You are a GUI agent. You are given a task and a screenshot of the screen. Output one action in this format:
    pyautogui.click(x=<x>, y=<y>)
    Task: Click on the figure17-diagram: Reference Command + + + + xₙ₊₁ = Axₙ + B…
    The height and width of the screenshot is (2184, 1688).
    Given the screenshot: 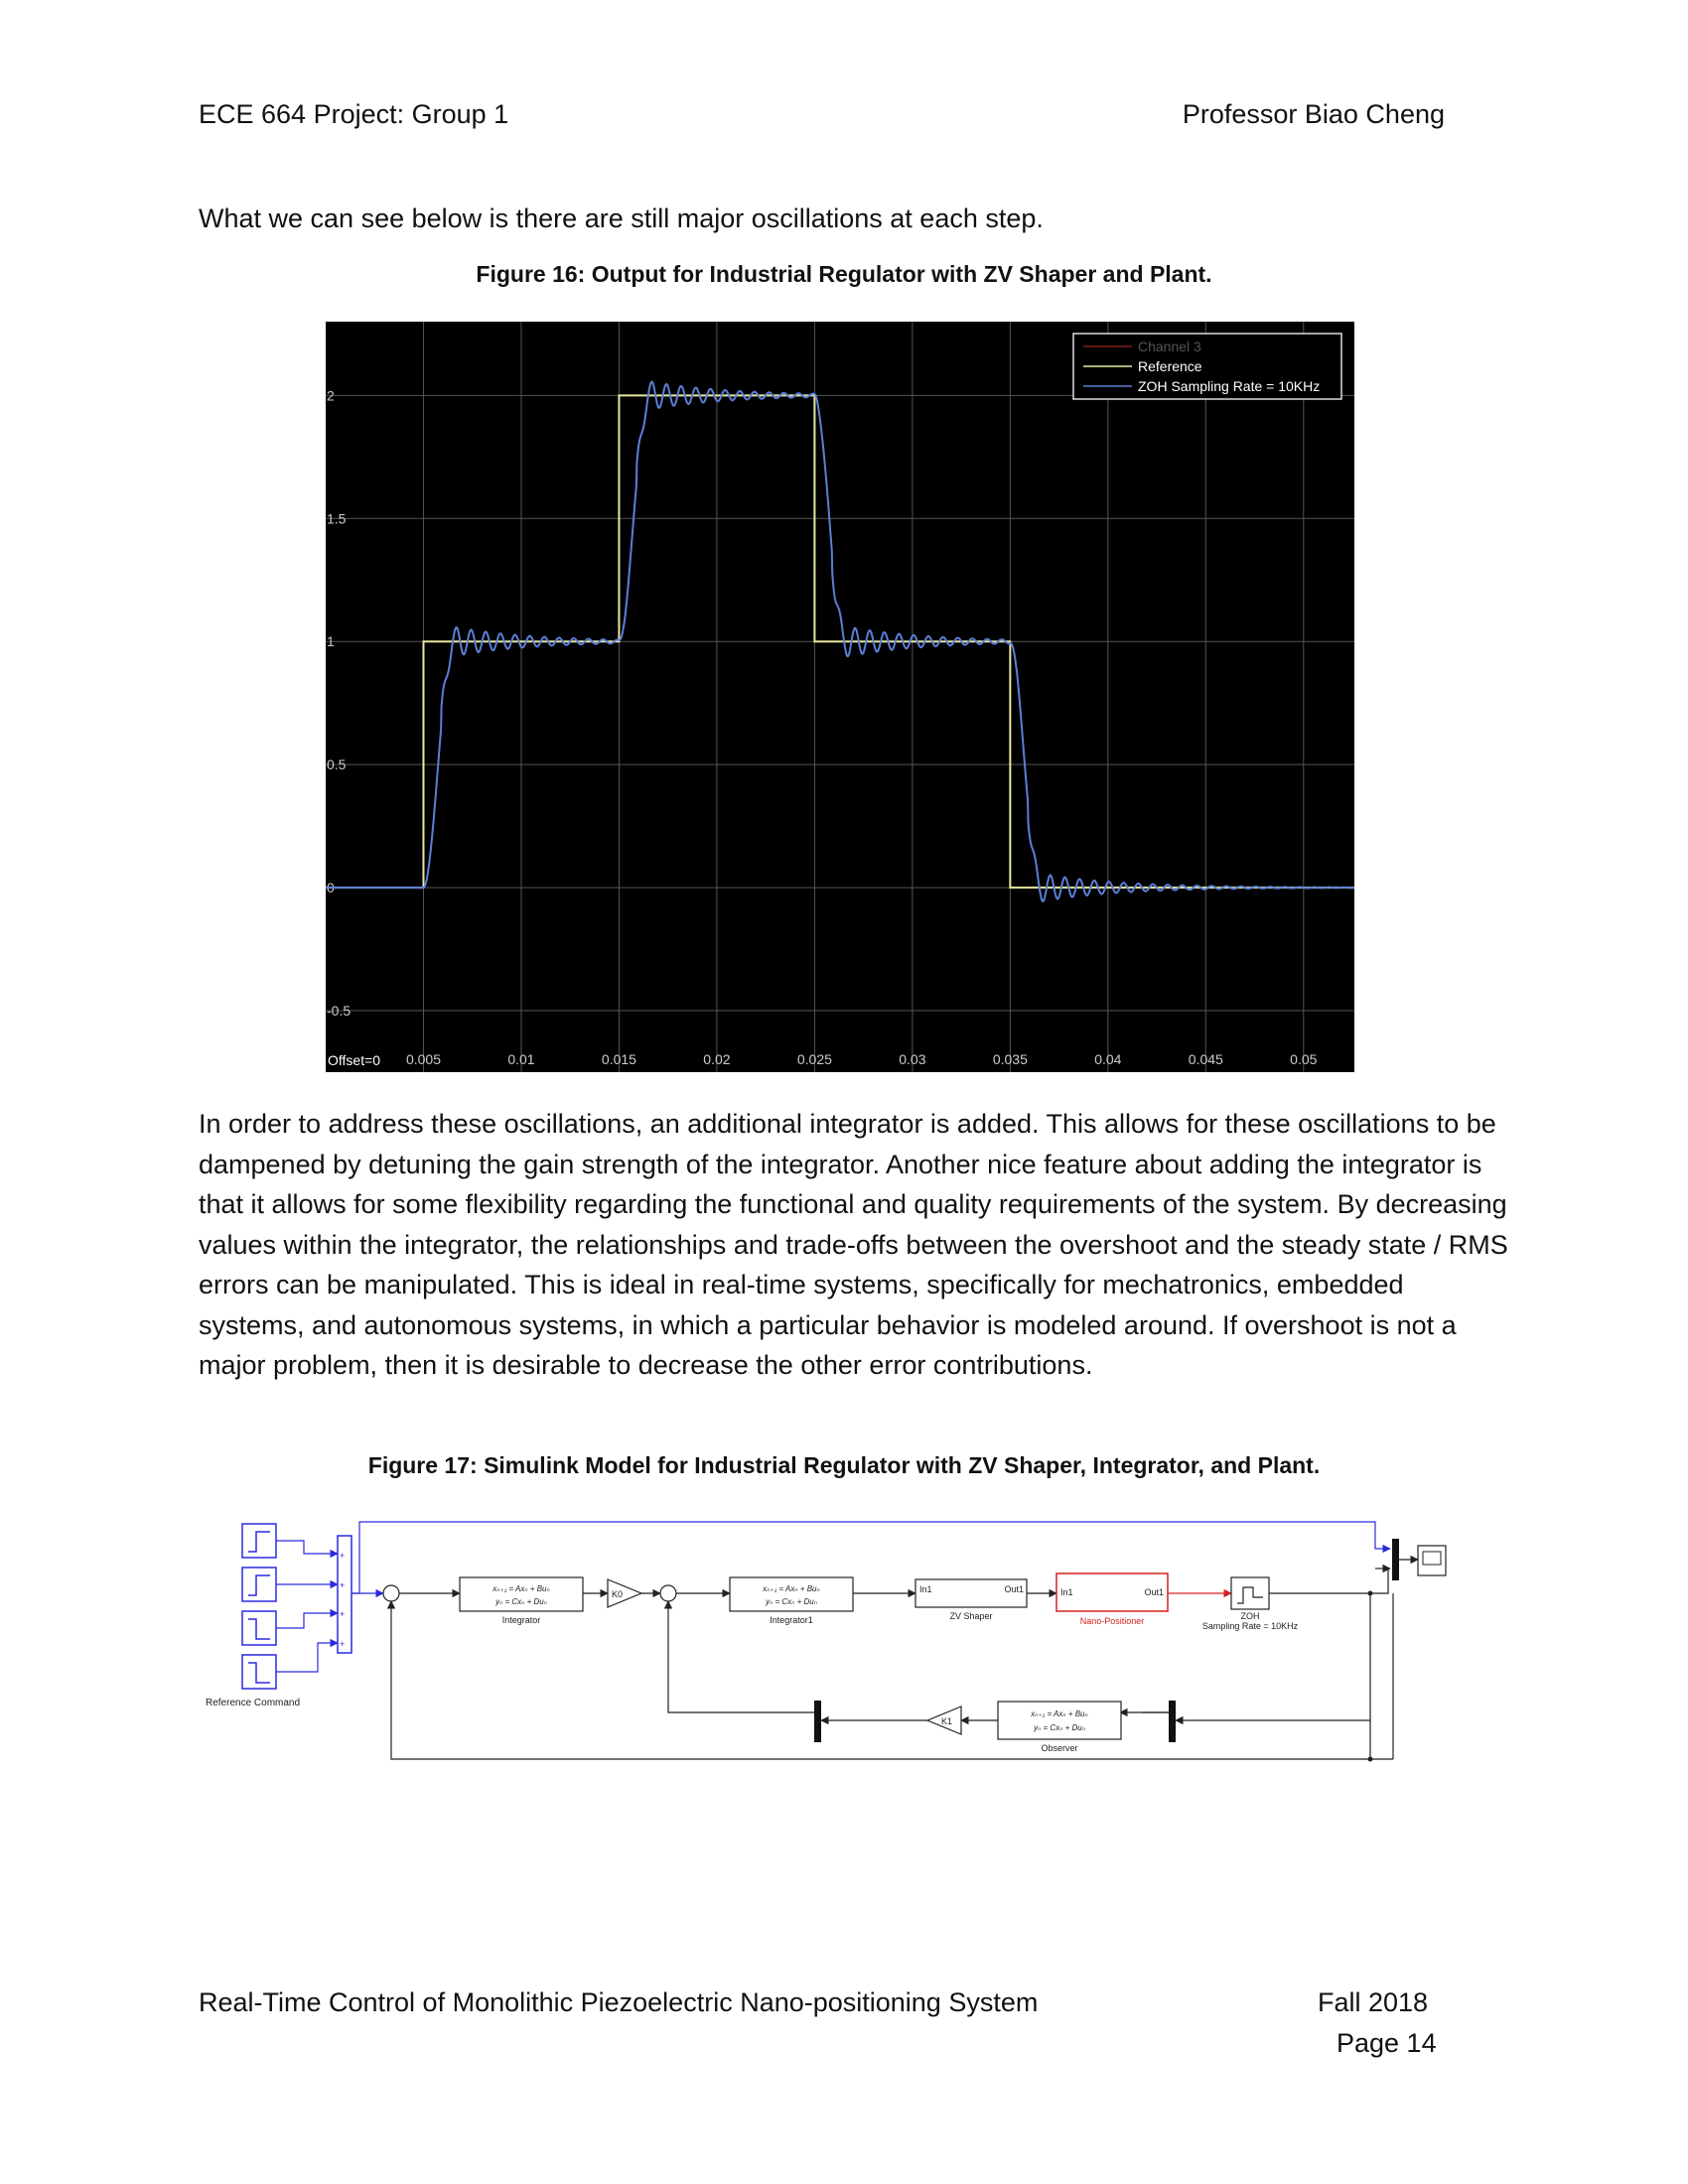 What is the action you would take?
    pyautogui.click(x=844, y=1653)
    